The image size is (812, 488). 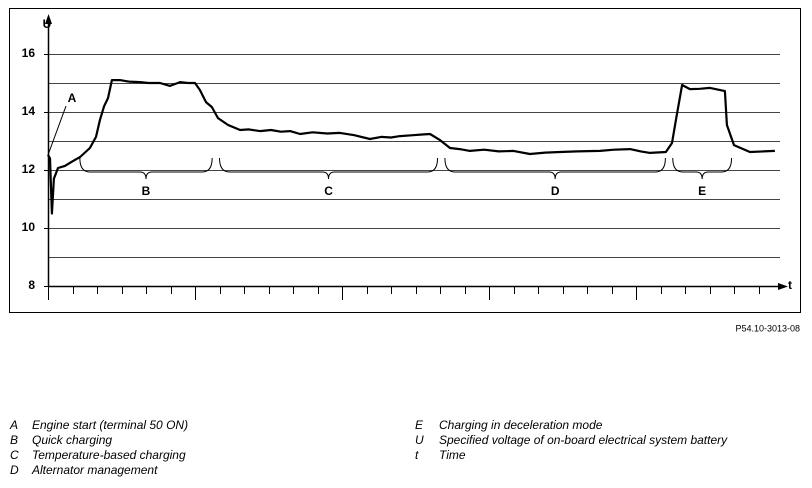 I want to click on figure-id: P54.10-3013-08, so click(x=767, y=328).